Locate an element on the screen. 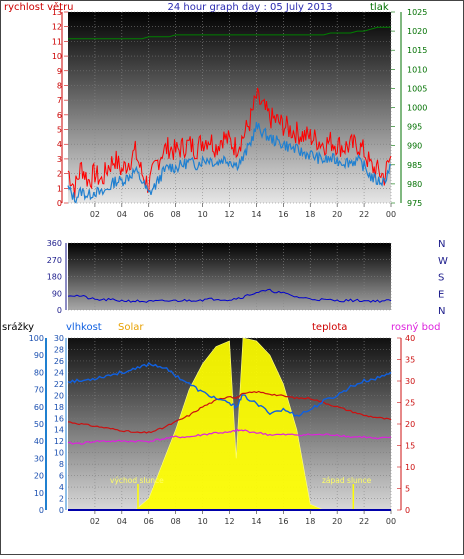 The image size is (464, 559). y-tick-label-rain: 40 is located at coordinates (39, 441).